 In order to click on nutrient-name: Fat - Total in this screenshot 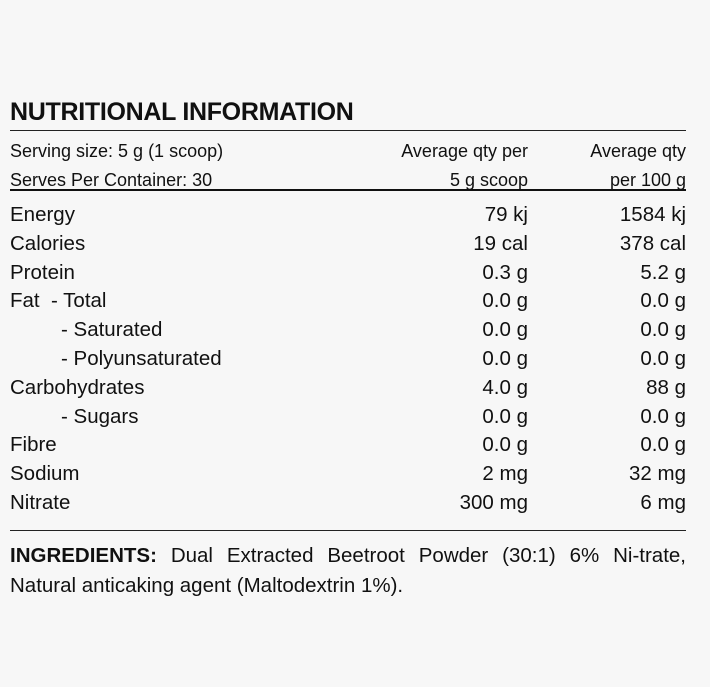, I will do `click(58, 301)`.